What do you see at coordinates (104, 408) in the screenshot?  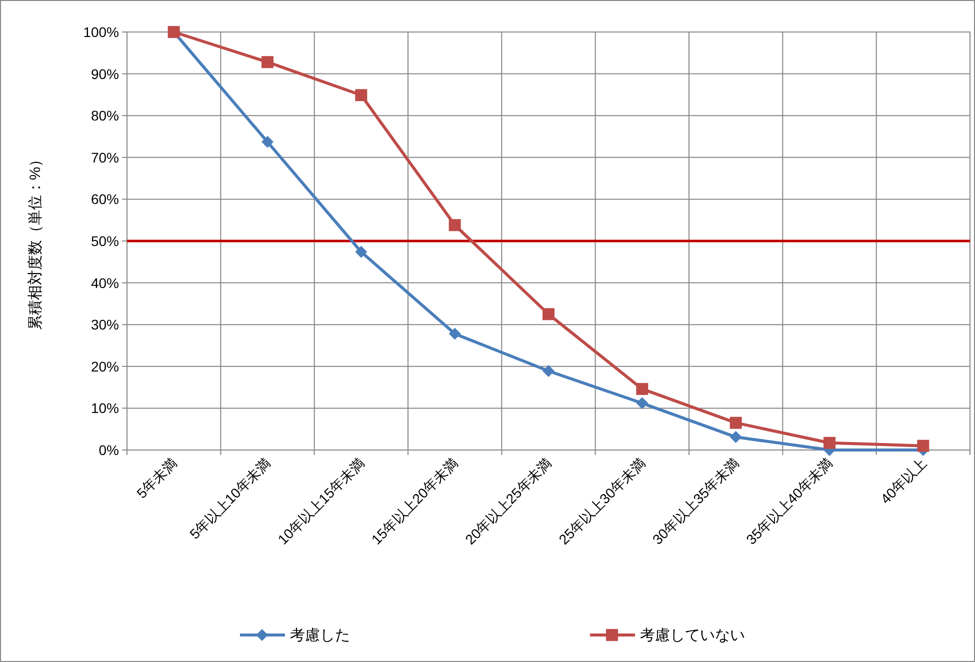 I see `y-tick-label: 10%` at bounding box center [104, 408].